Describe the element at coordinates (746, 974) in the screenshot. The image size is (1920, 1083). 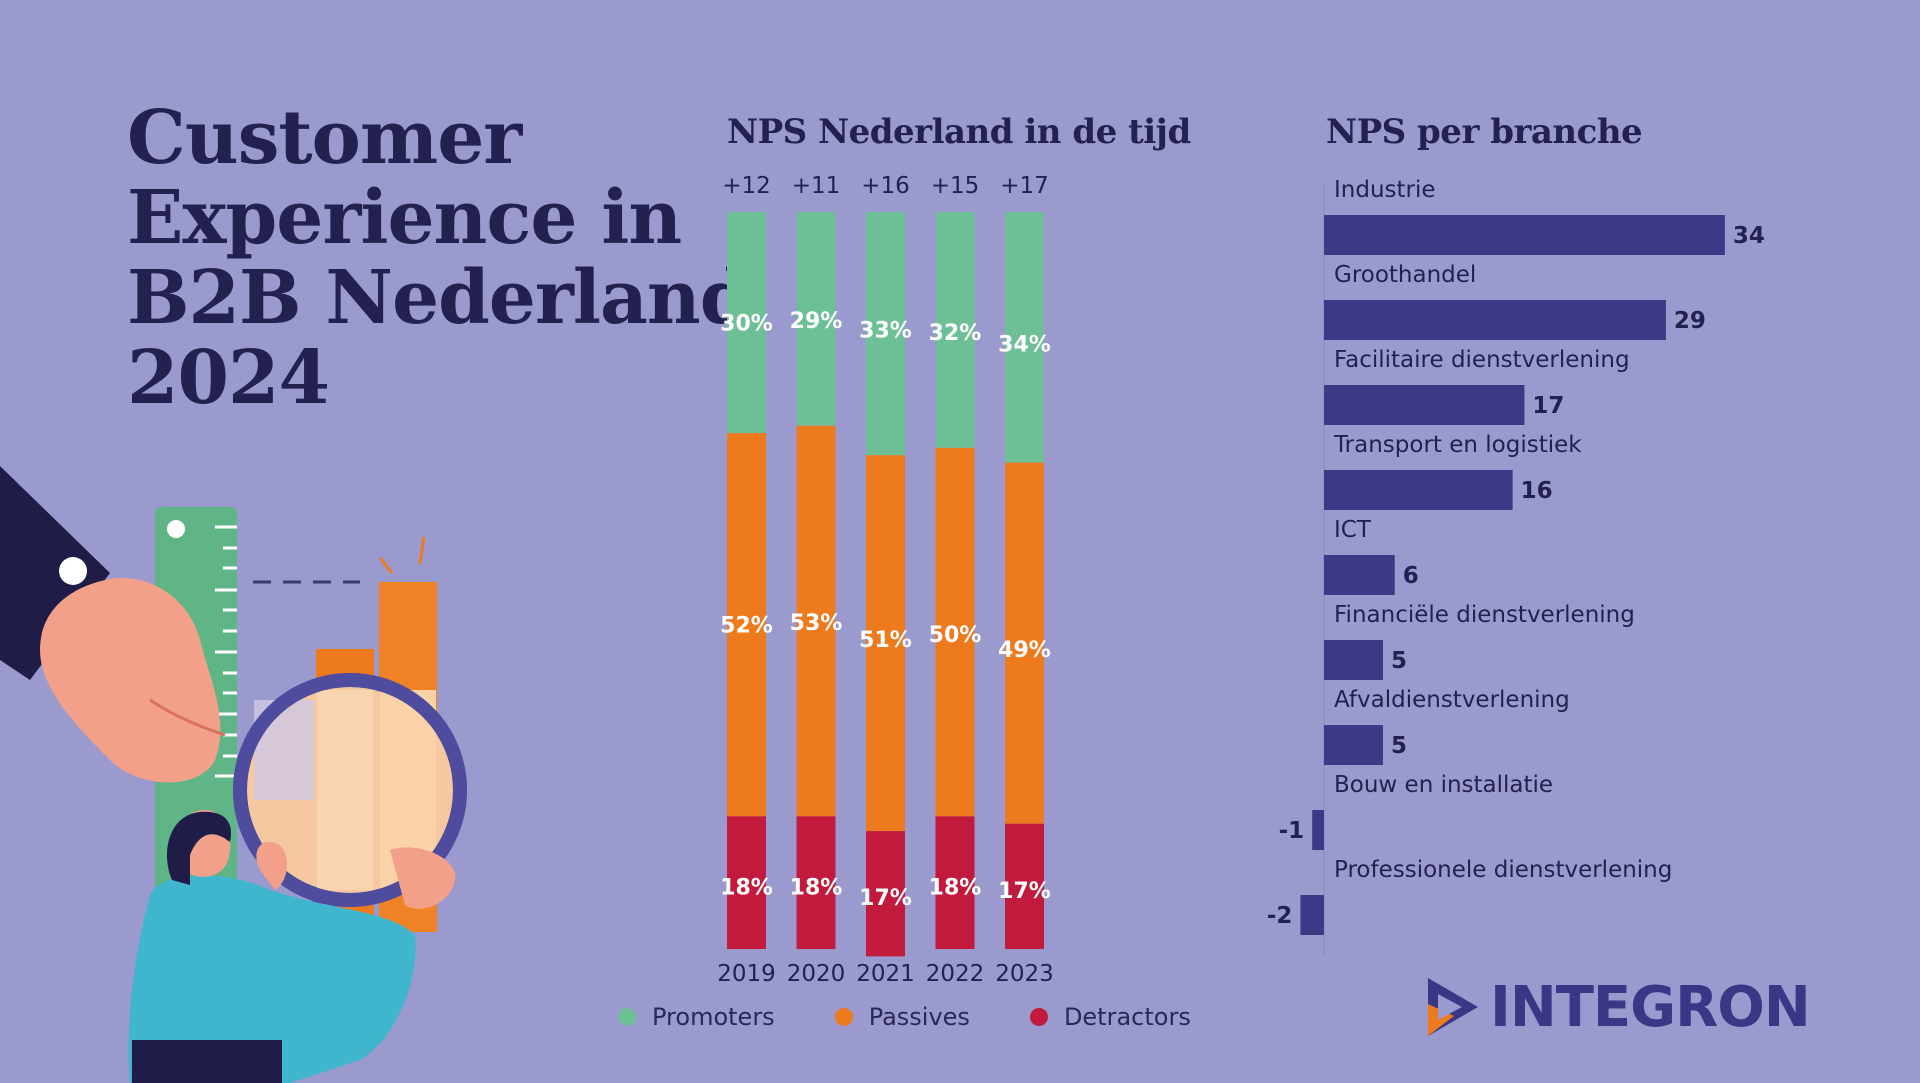
I see `year-tick-label: 2019` at that location.